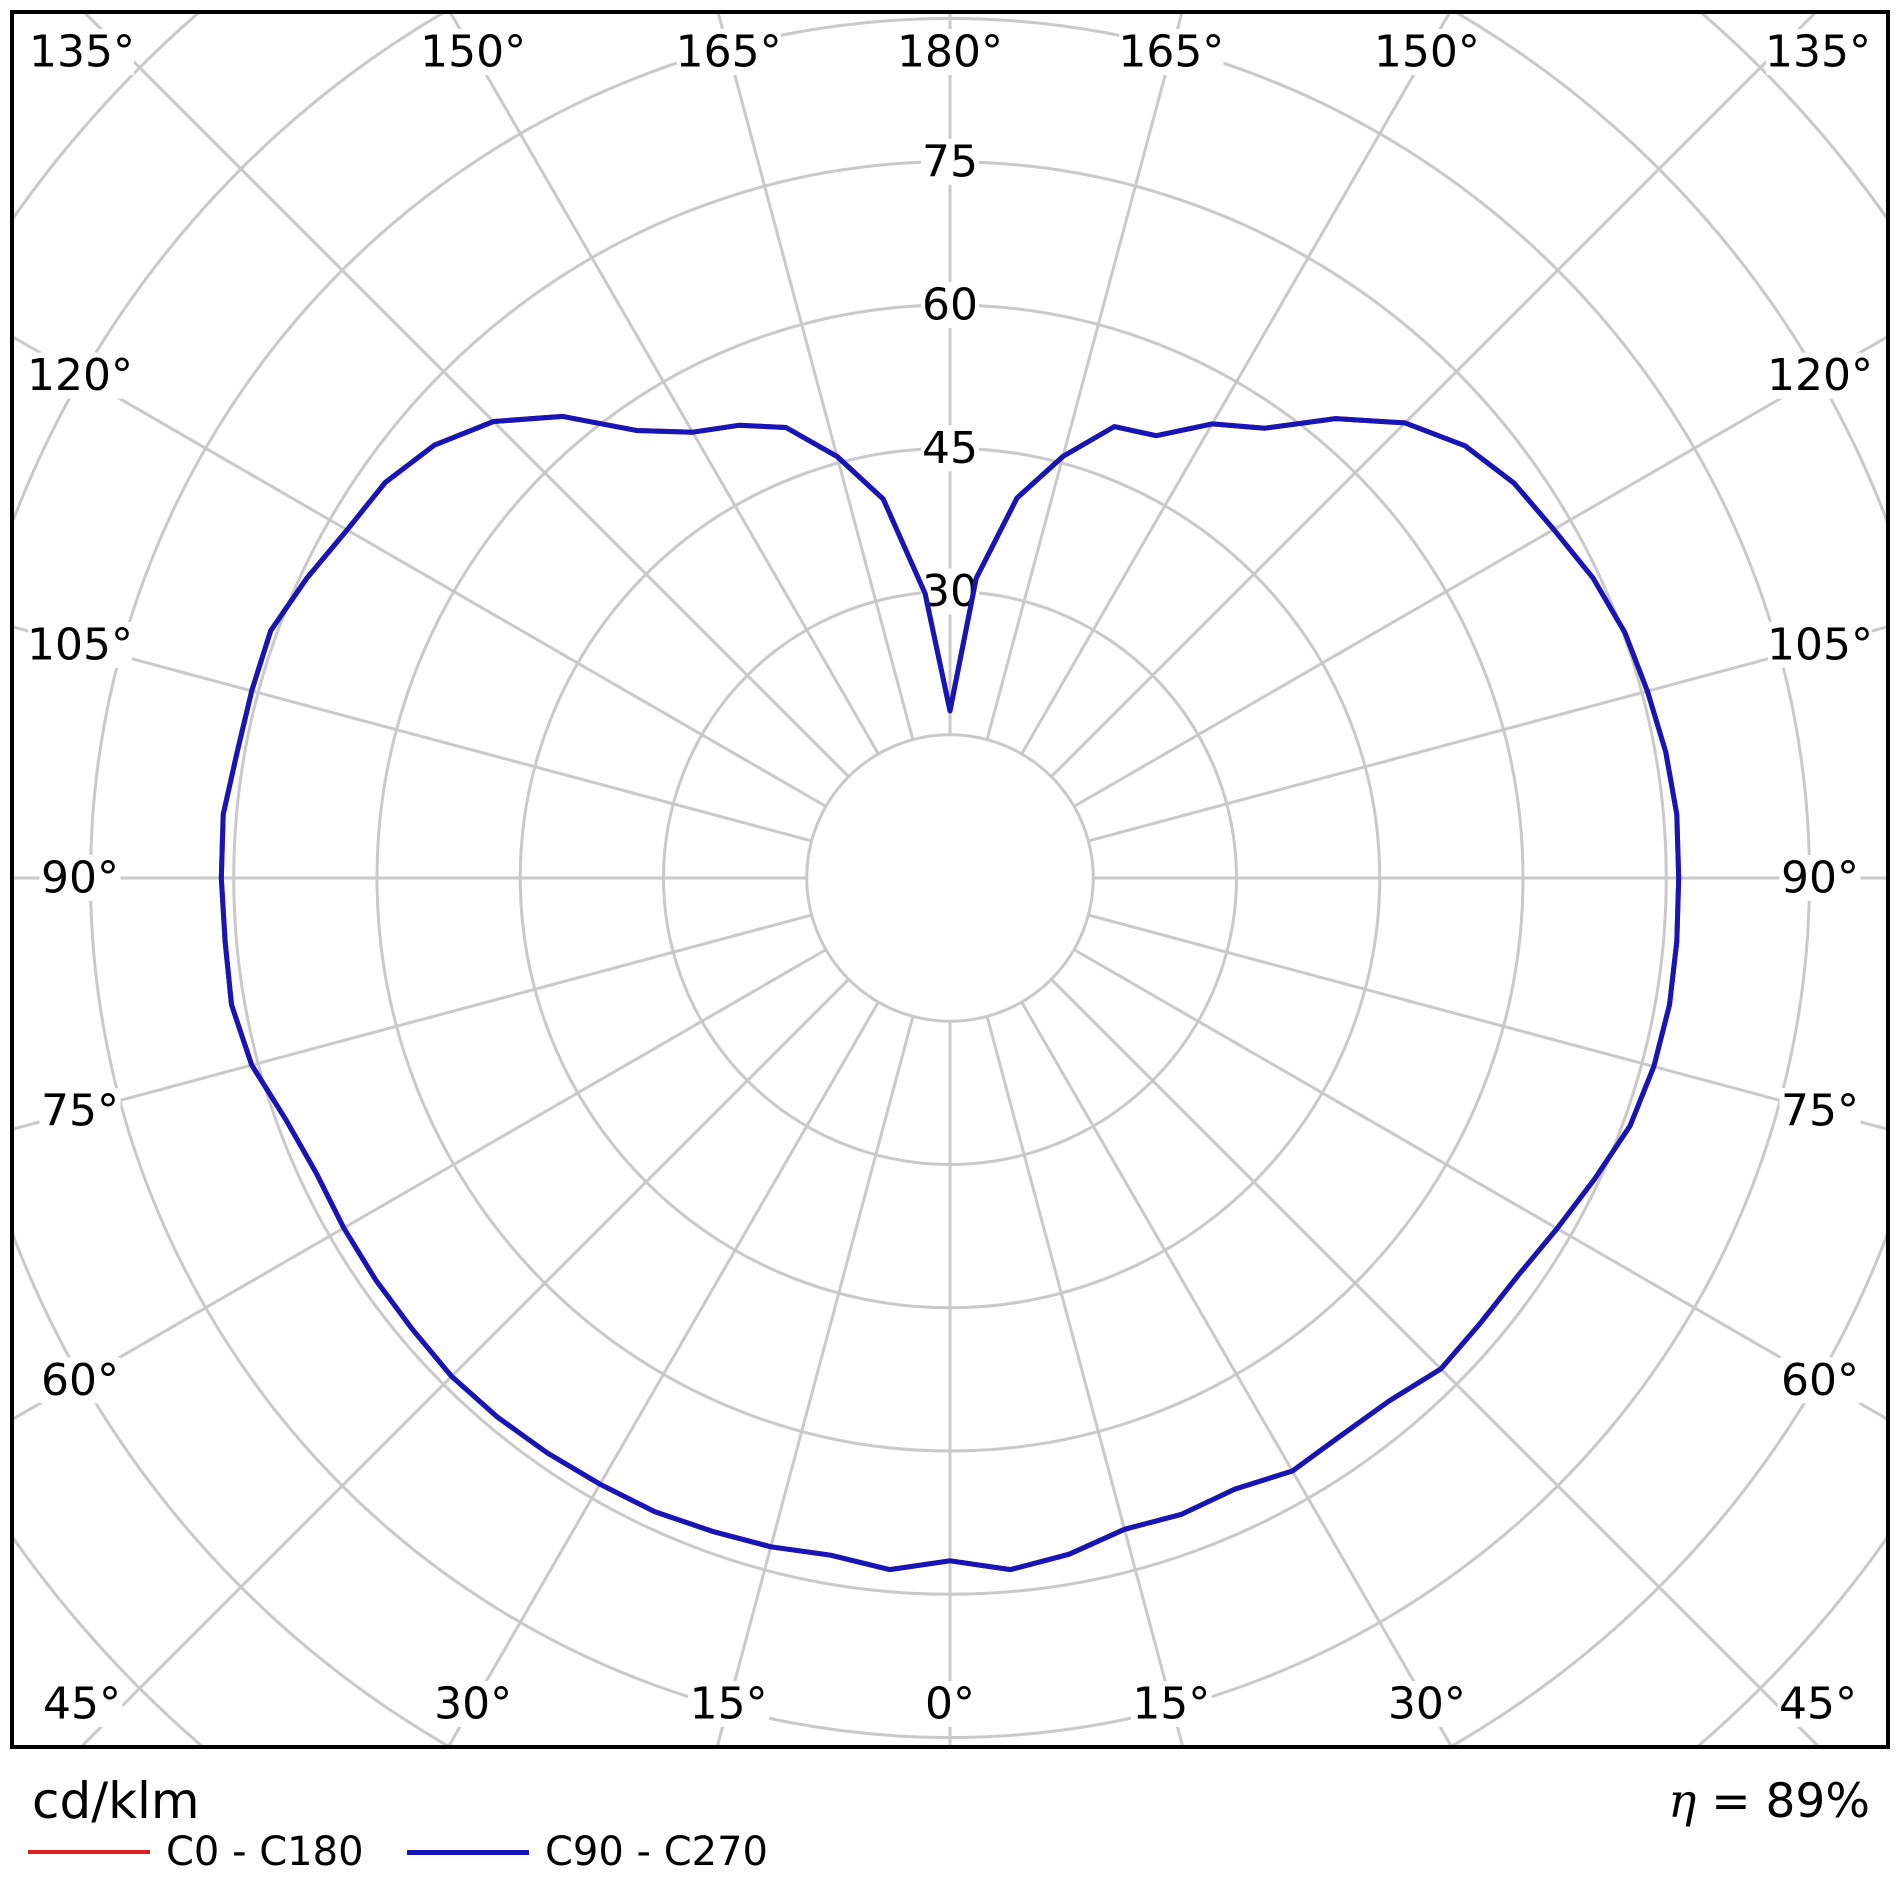 This screenshot has height=1900, width=1900. What do you see at coordinates (89, 1852) in the screenshot?
I see `c0-c180-line-swatch` at bounding box center [89, 1852].